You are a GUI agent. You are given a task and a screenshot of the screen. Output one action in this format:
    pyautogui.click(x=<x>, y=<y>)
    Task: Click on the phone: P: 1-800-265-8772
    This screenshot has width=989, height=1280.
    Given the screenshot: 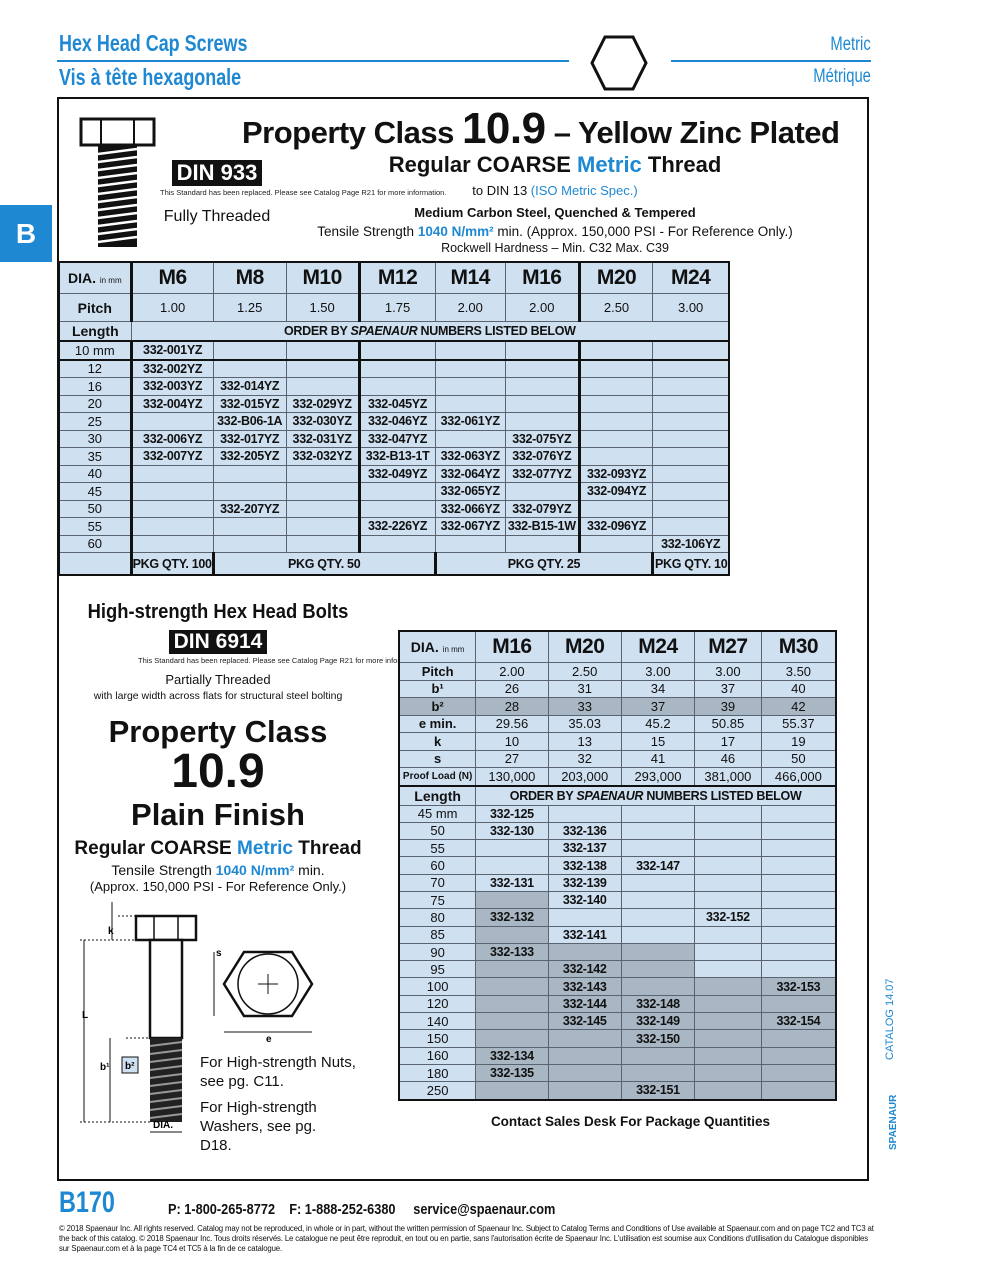 What is the action you would take?
    pyautogui.click(x=222, y=1209)
    